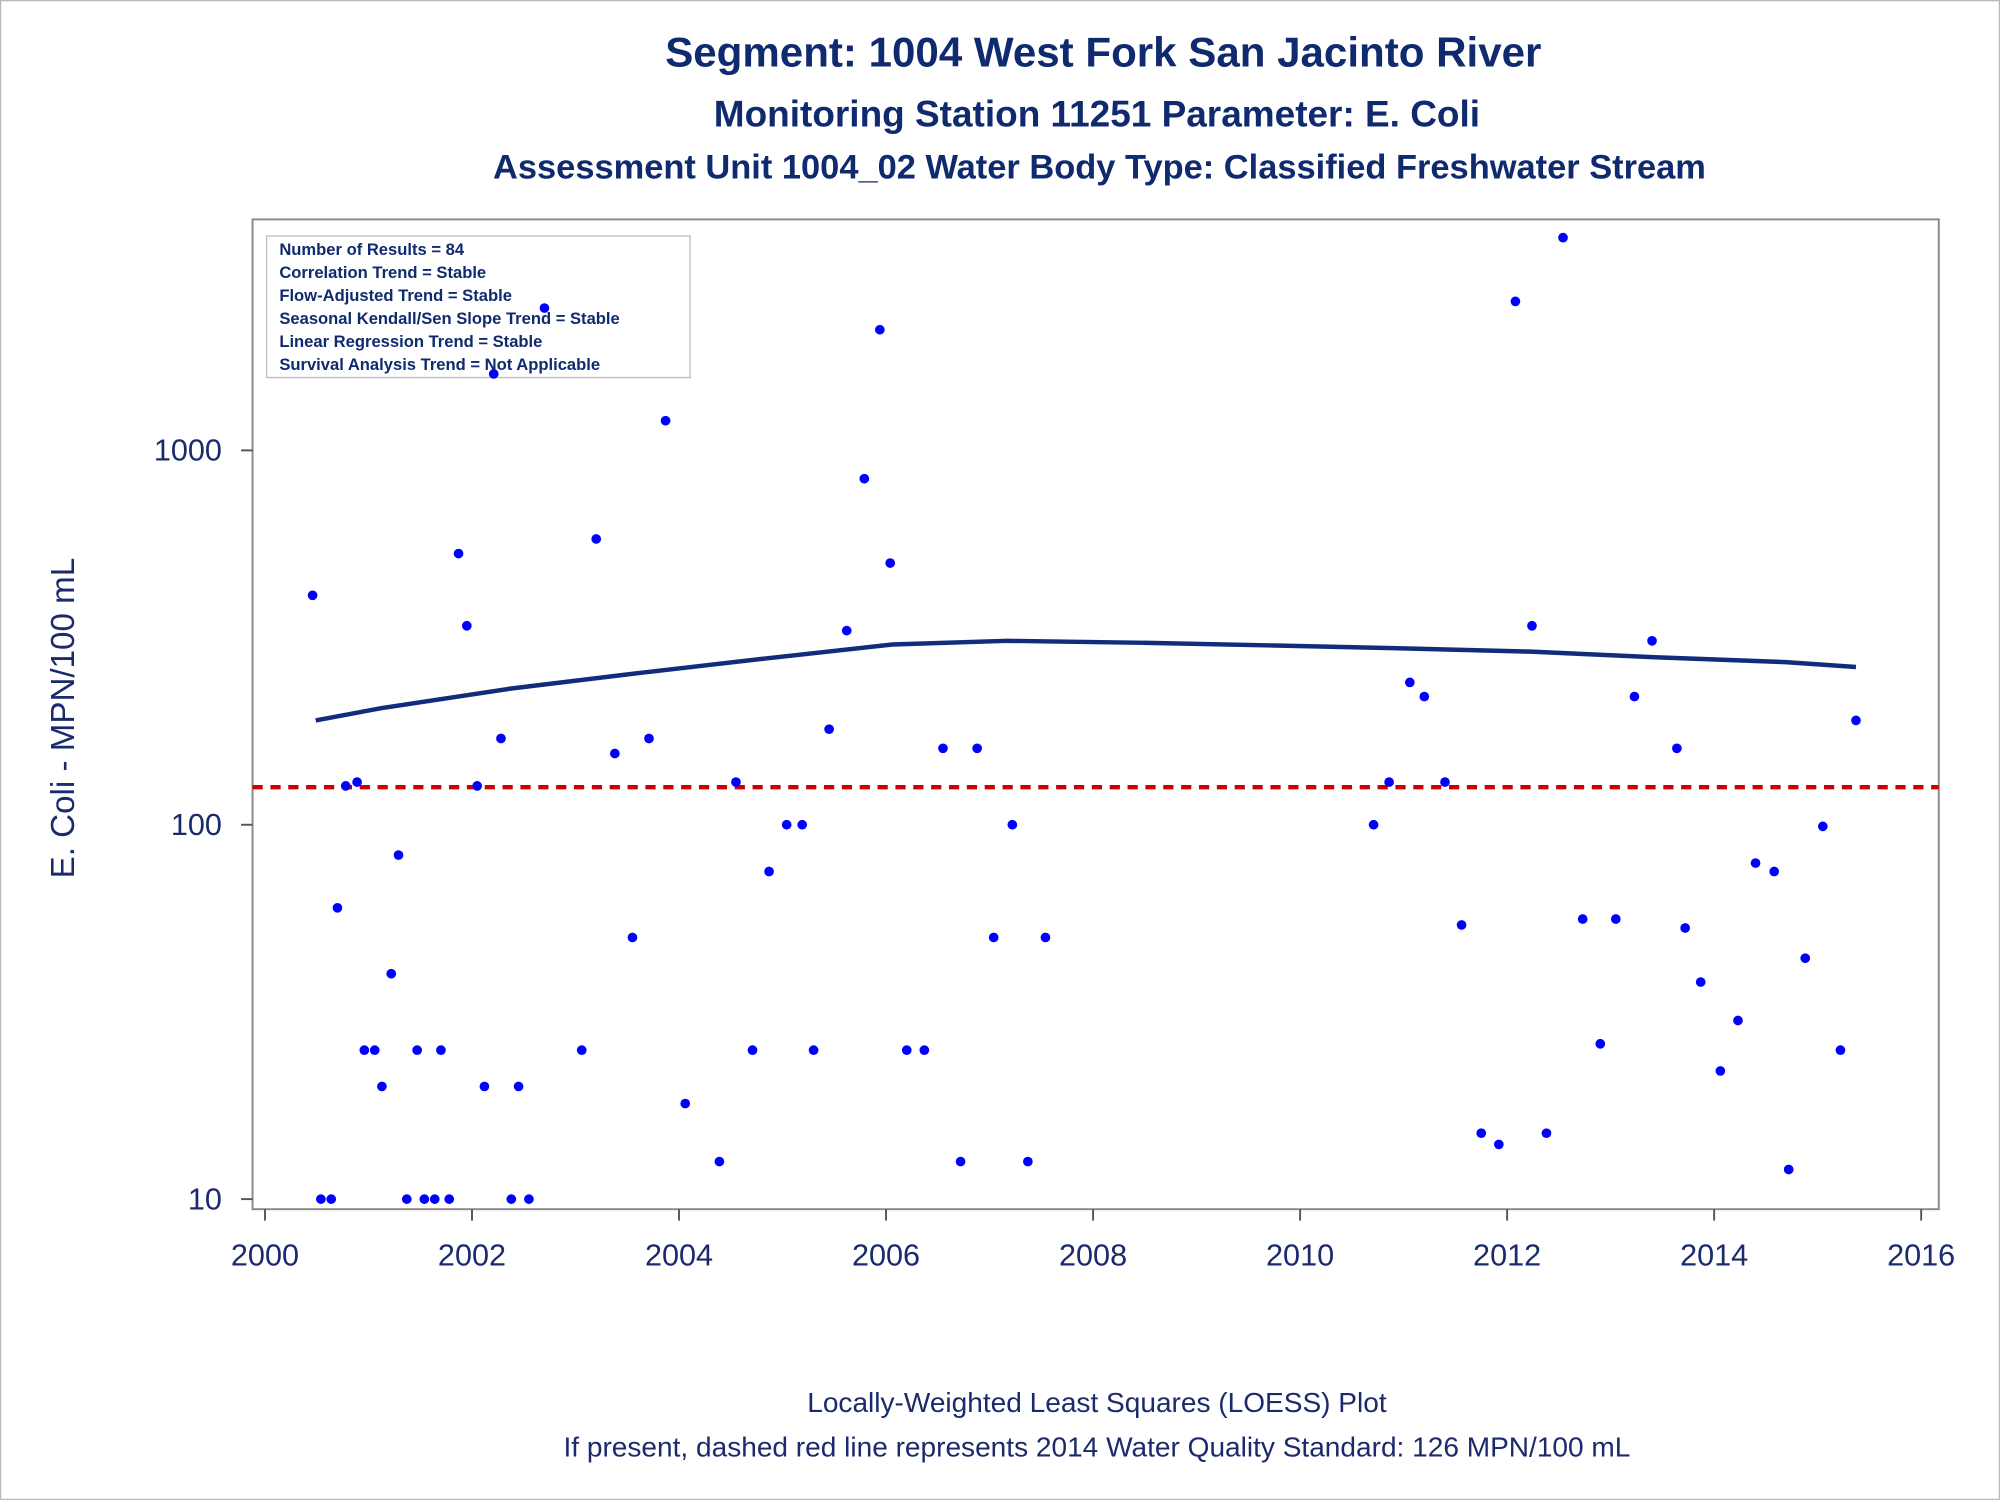 The height and width of the screenshot is (1500, 2000). Describe the element at coordinates (1300, 1255) in the screenshot. I see `x-tick-label: 2010` at that location.